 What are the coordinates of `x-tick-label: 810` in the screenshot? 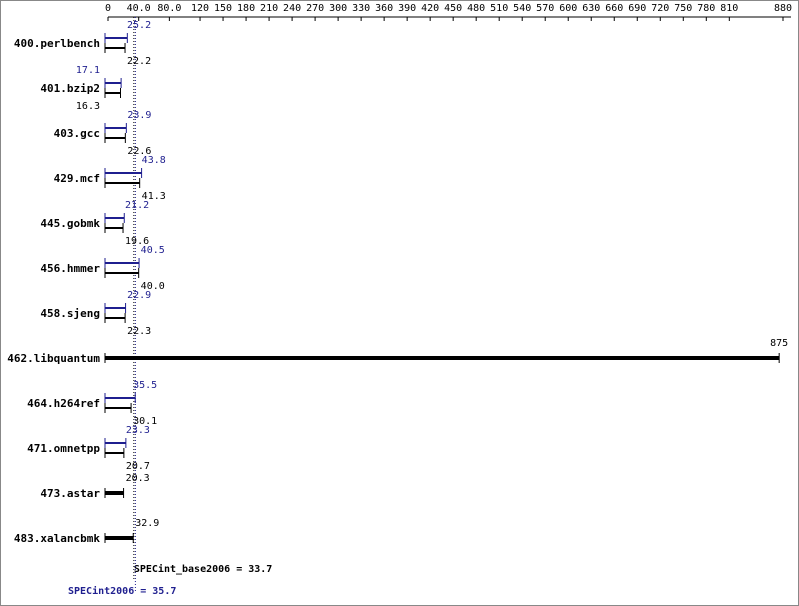 It's located at (729, 8).